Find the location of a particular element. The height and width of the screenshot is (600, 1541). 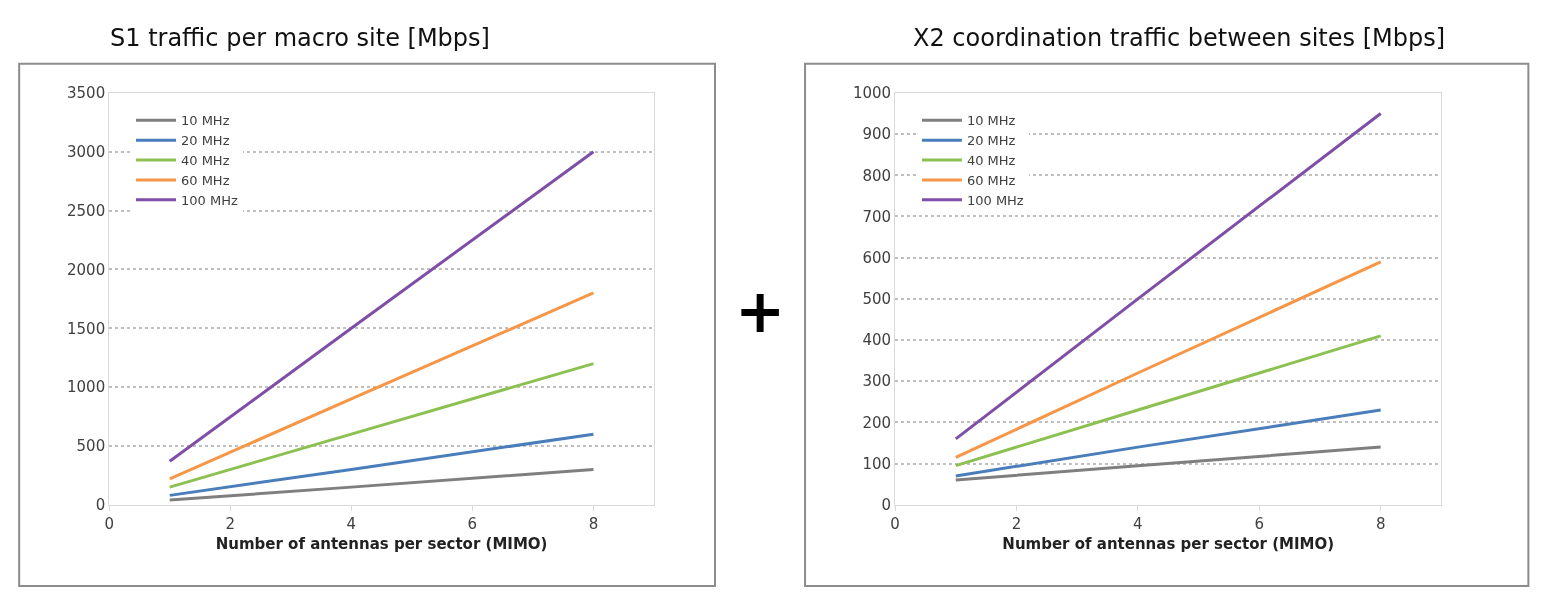

y-tick-label: 400 is located at coordinates (877, 340).